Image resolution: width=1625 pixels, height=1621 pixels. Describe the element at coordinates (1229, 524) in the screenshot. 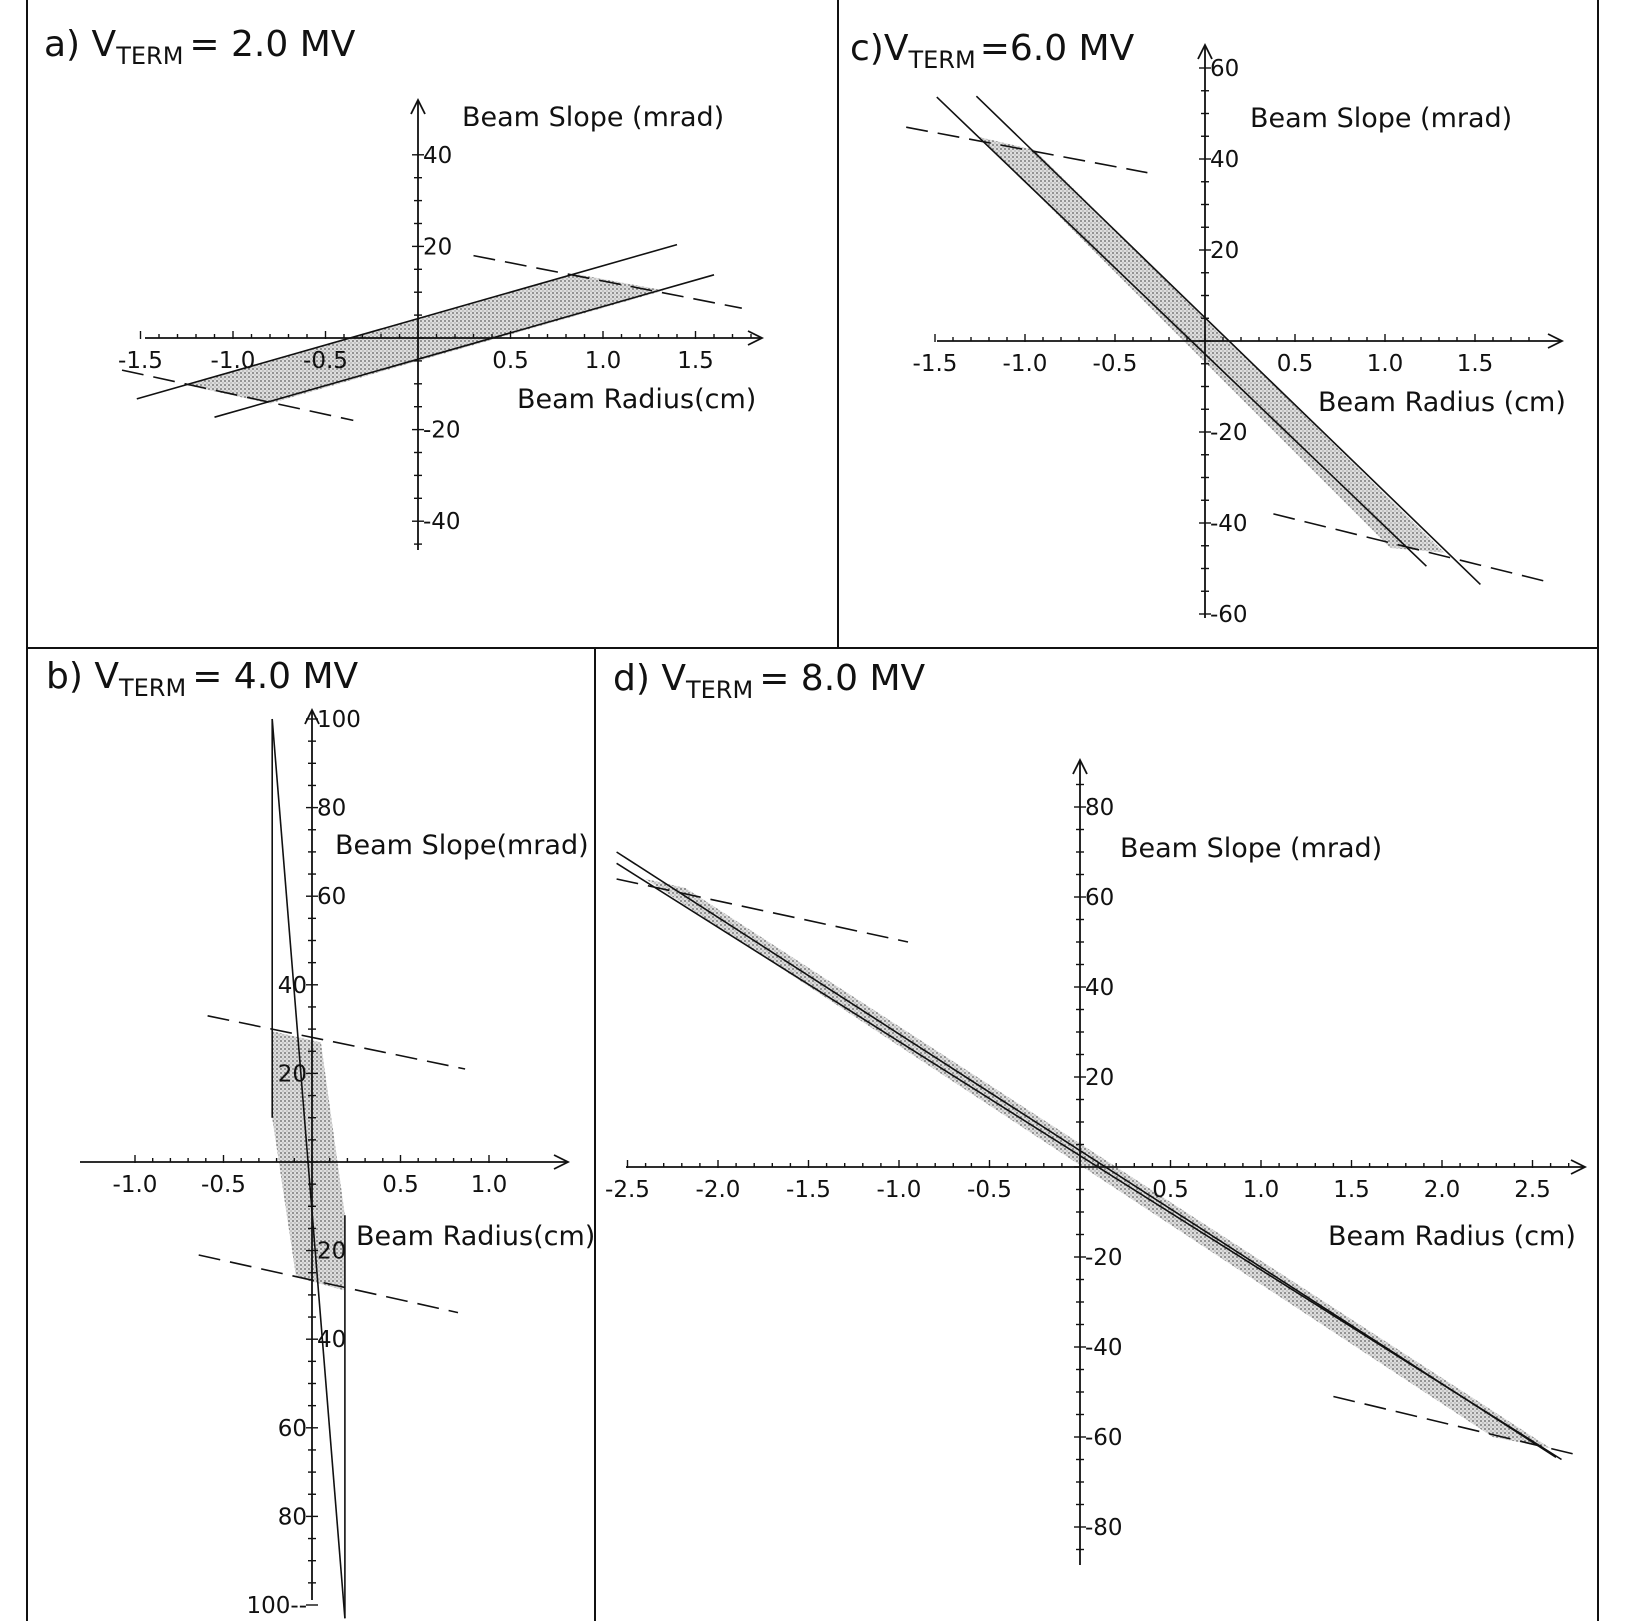

I see `panel-c-y-tick-label: -40` at that location.